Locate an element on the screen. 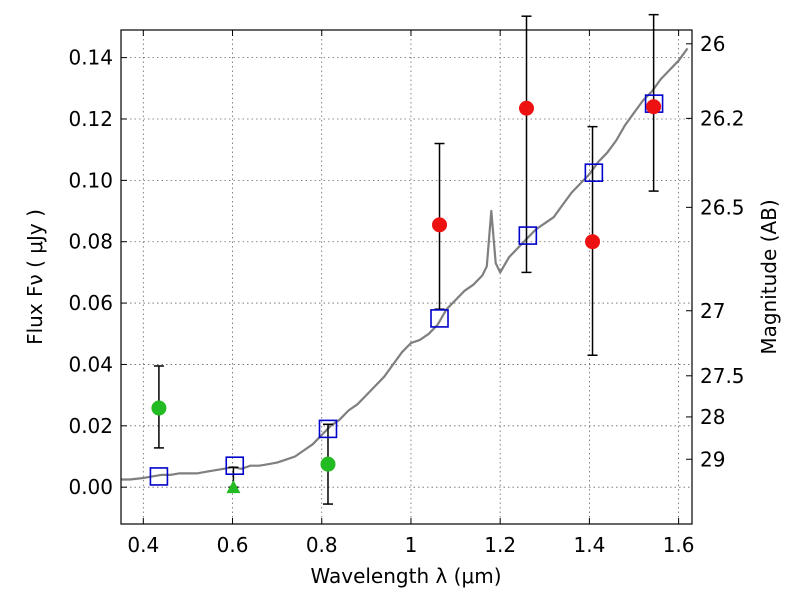  green-upper-limit-triangle is located at coordinates (233, 487).